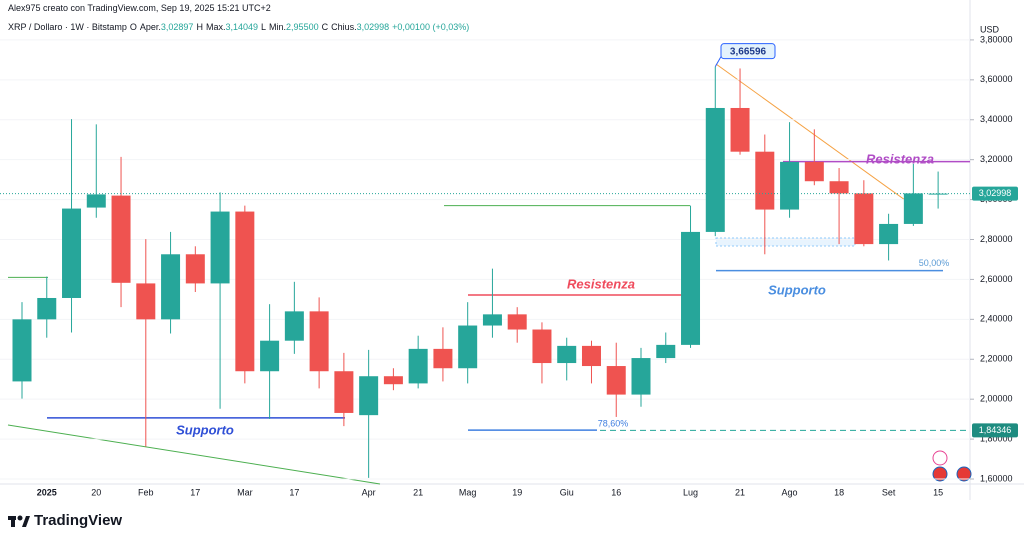 Image resolution: width=1024 pixels, height=542 pixels. What do you see at coordinates (996, 319) in the screenshot?
I see `y-tick-label: 2,40000` at bounding box center [996, 319].